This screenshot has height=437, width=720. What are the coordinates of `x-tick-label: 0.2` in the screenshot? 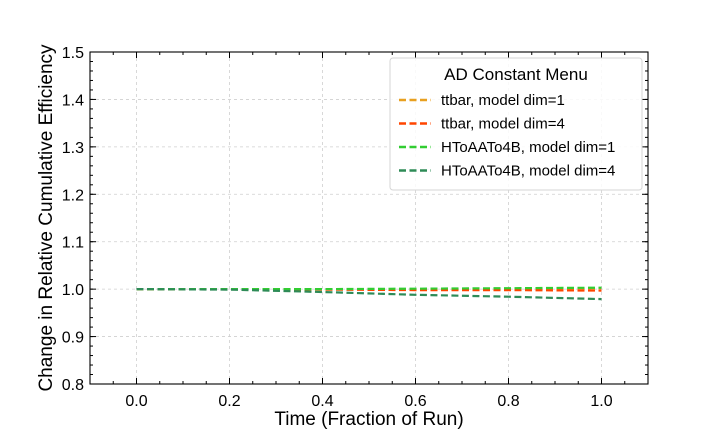 It's located at (229, 401).